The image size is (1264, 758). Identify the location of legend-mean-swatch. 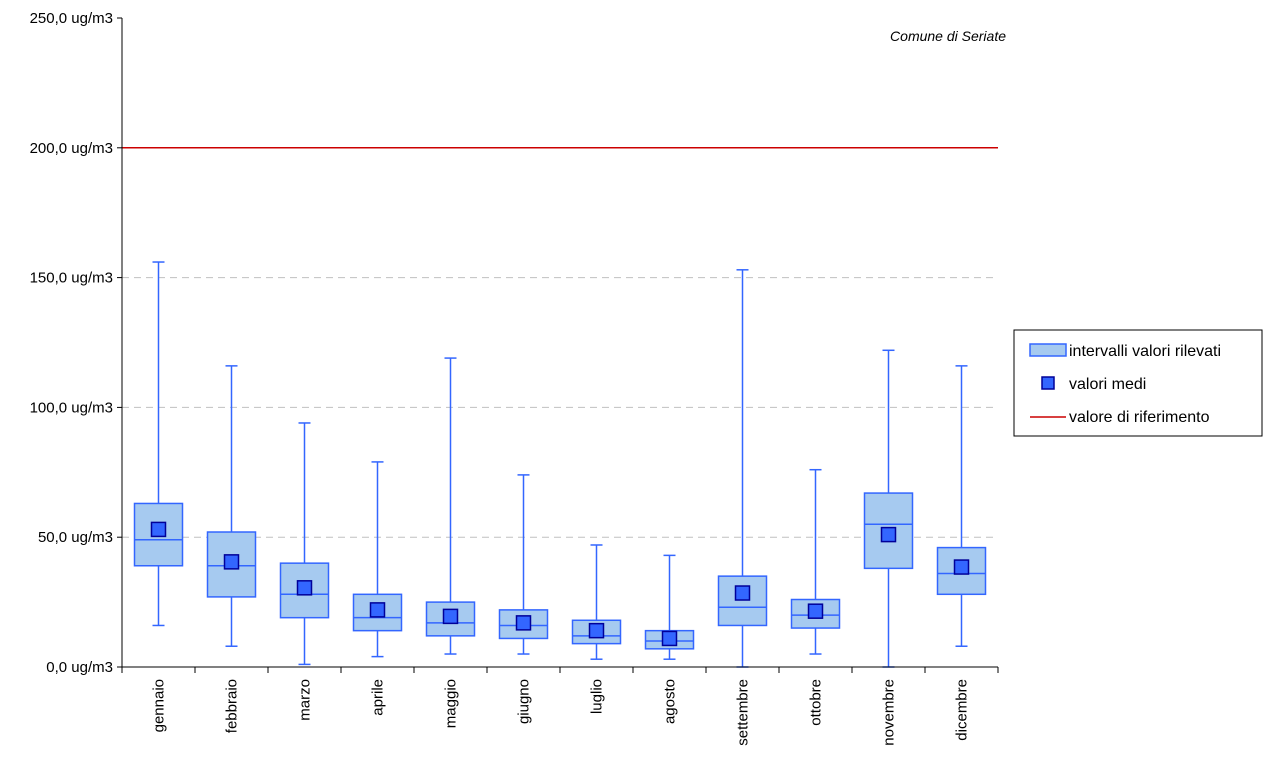
(1048, 383).